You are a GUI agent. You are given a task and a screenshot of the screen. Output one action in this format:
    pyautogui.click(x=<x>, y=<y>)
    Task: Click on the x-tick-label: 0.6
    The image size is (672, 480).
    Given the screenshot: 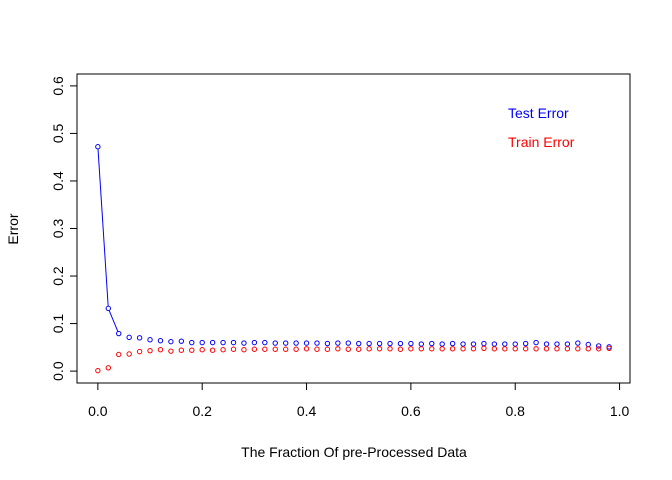 What is the action you would take?
    pyautogui.click(x=411, y=411)
    